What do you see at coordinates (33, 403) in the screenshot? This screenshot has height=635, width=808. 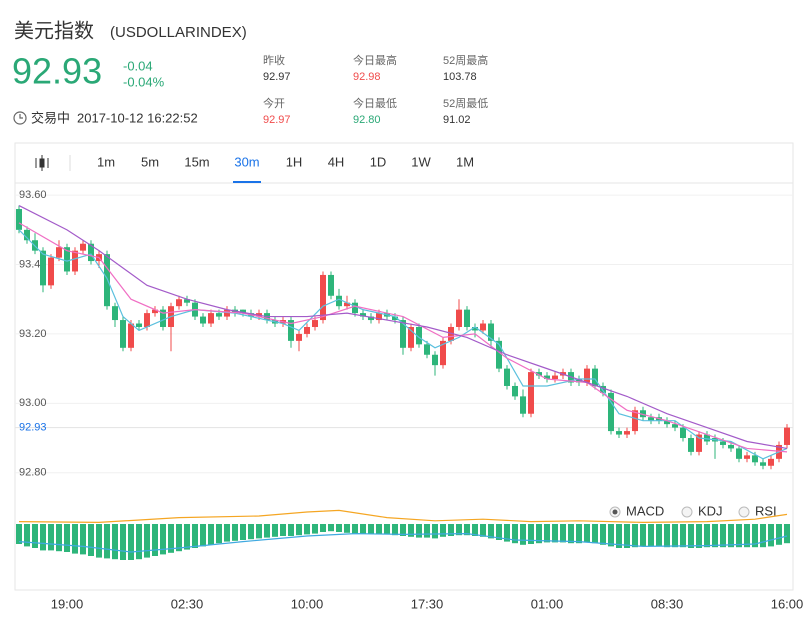 I see `y-tick-label: 93.00` at bounding box center [33, 403].